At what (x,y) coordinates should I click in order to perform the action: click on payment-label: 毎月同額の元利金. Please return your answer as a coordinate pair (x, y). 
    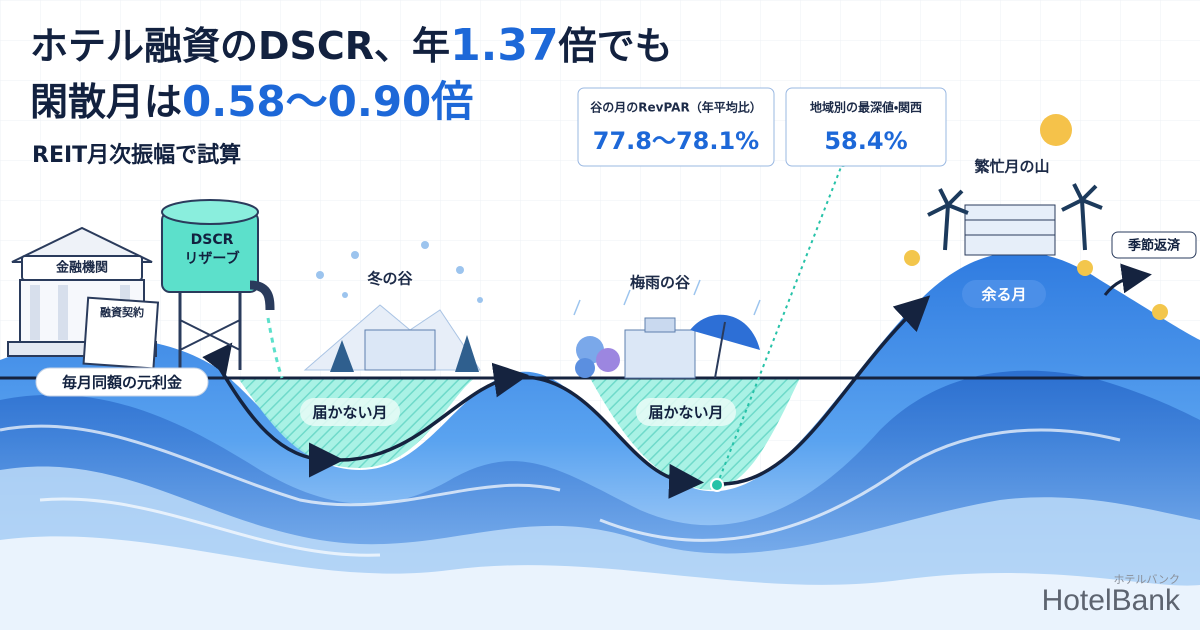
    Looking at the image, I should click on (122, 383).